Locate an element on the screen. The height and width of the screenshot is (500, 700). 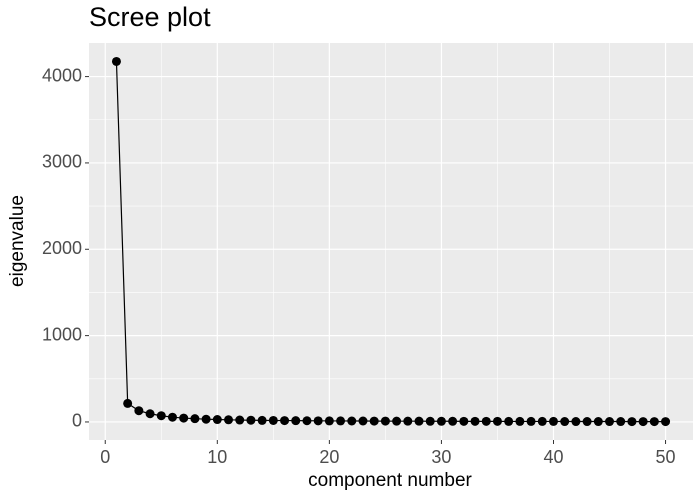
x-tick-label: 50 is located at coordinates (666, 457).